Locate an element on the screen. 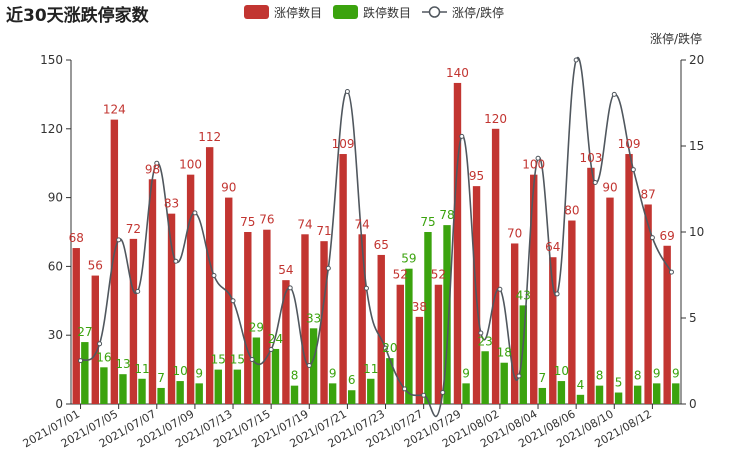 Image resolution: width=750 pixels, height=463 pixels. data-label-limit-down: 5 is located at coordinates (619, 383).